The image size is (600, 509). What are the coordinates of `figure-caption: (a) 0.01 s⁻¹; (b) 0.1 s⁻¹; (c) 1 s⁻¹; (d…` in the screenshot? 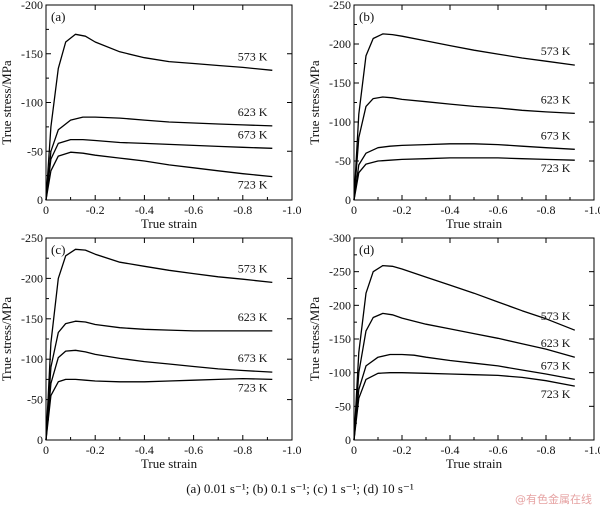 It's located at (300, 488).